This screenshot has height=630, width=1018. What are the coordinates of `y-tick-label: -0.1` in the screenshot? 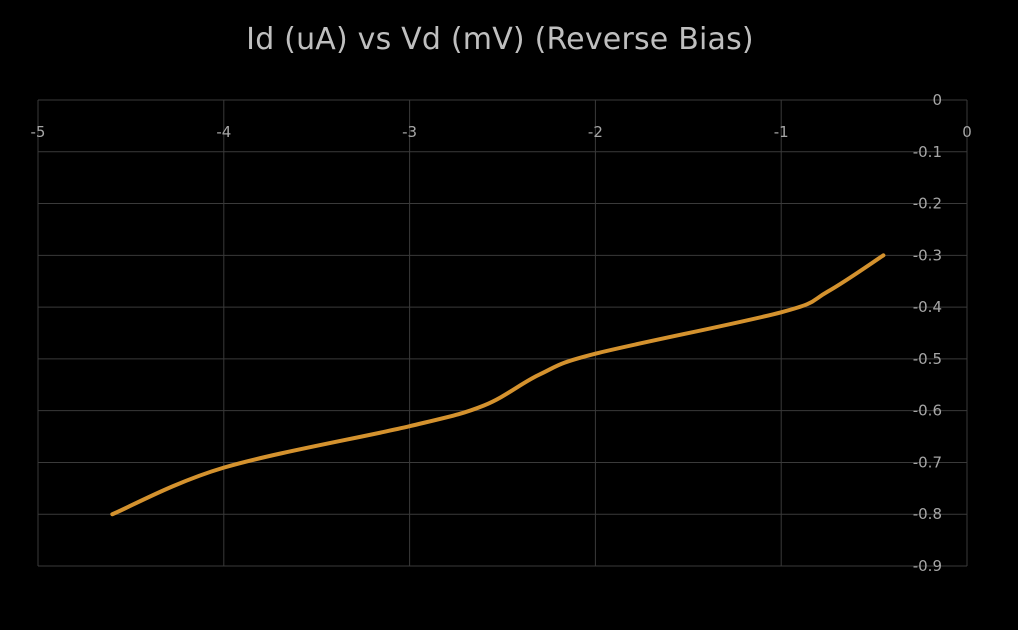 It's located at (927, 152).